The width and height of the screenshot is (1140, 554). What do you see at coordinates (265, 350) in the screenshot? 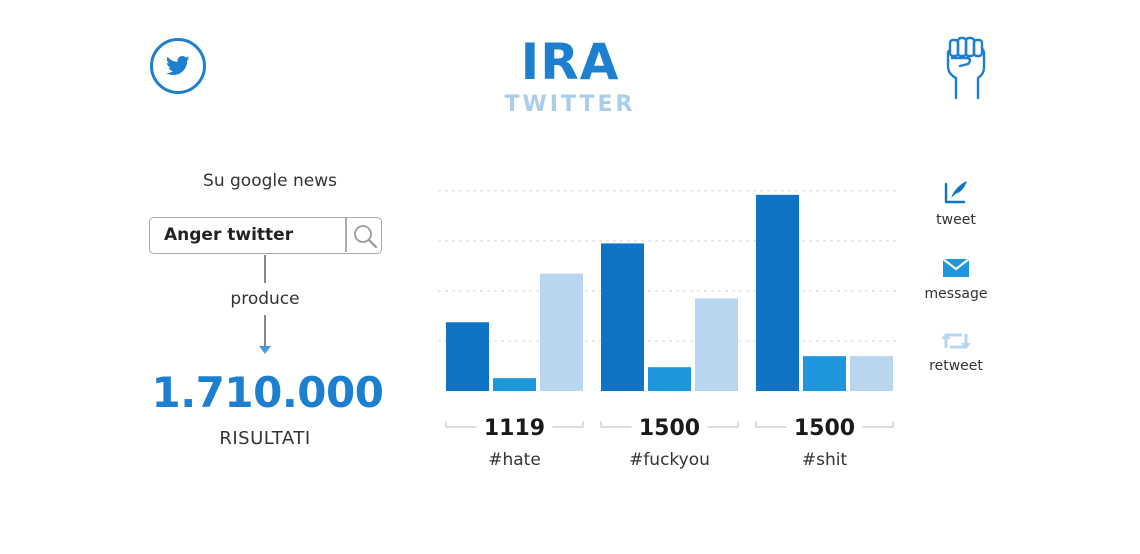
I see `arrow-down-icon` at bounding box center [265, 350].